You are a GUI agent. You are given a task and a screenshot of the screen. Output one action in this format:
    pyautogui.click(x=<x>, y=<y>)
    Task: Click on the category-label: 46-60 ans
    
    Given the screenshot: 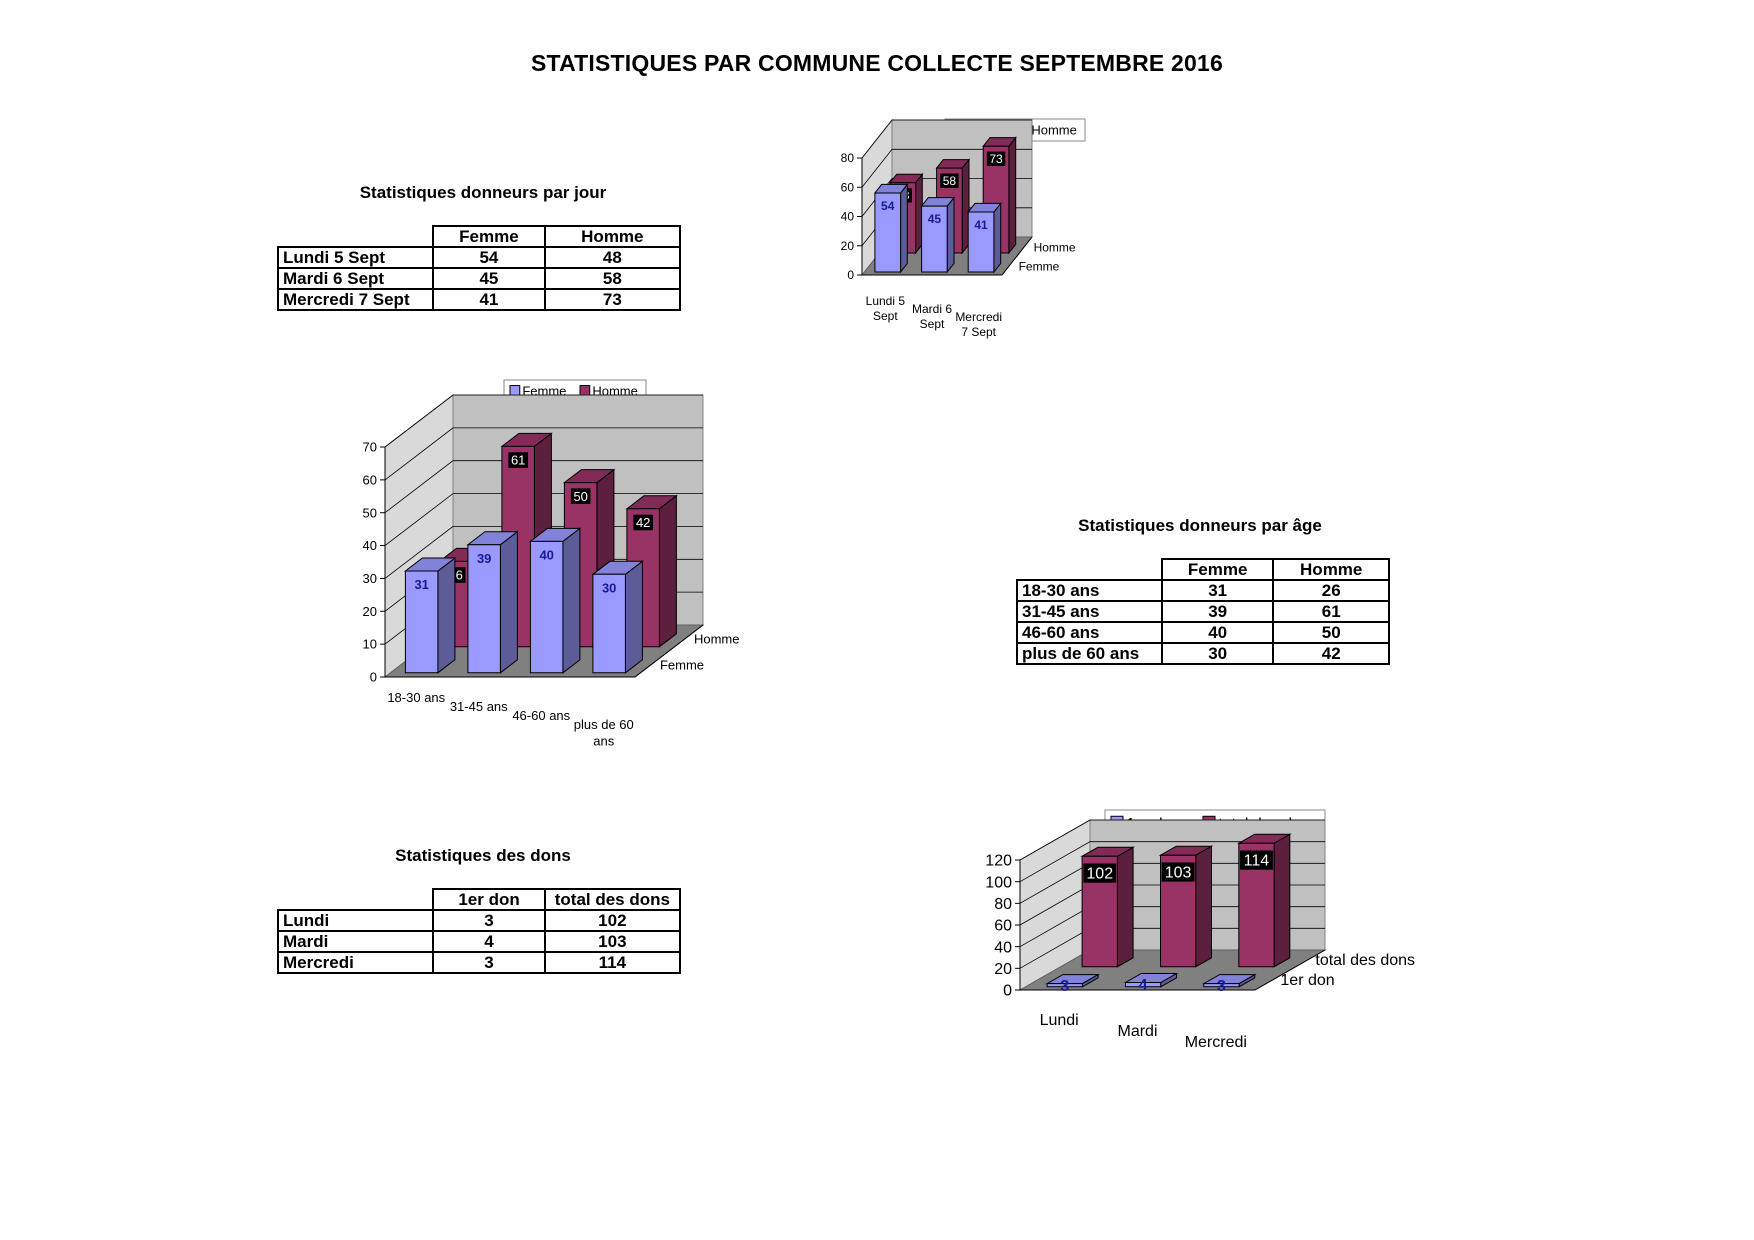 What is the action you would take?
    pyautogui.click(x=541, y=715)
    